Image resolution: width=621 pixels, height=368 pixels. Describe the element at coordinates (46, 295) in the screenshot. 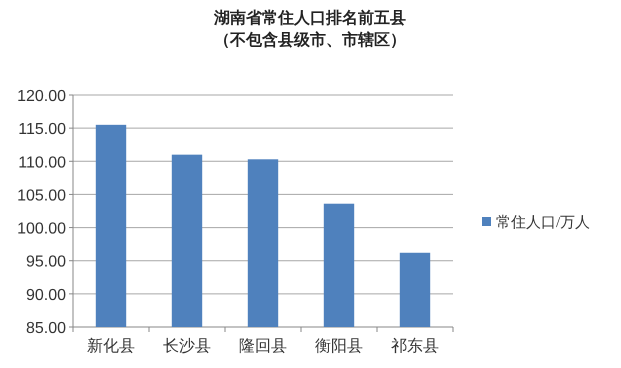

I see `y-tick-label: 90.00` at that location.